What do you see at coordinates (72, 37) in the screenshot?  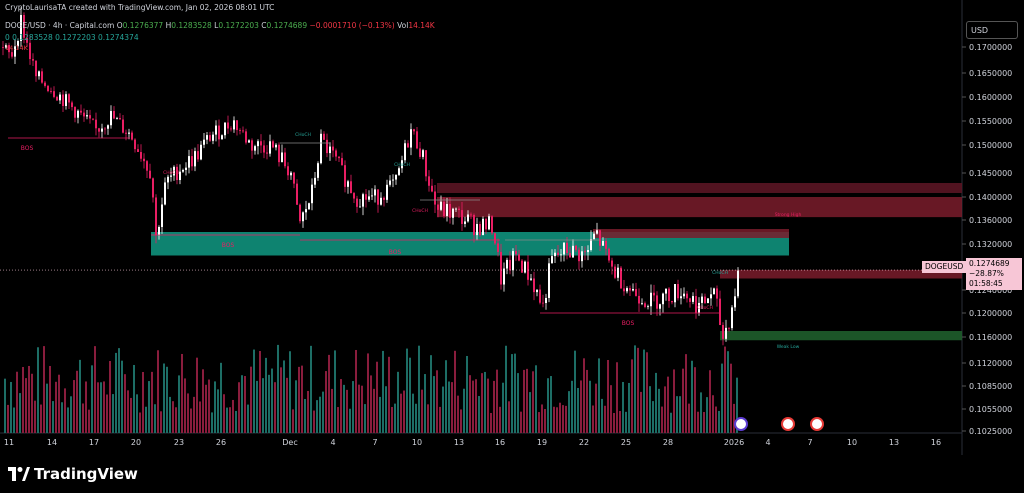 I see `indicator-legend: 0 0.1283528 0.1272203 0.1274374` at bounding box center [72, 37].